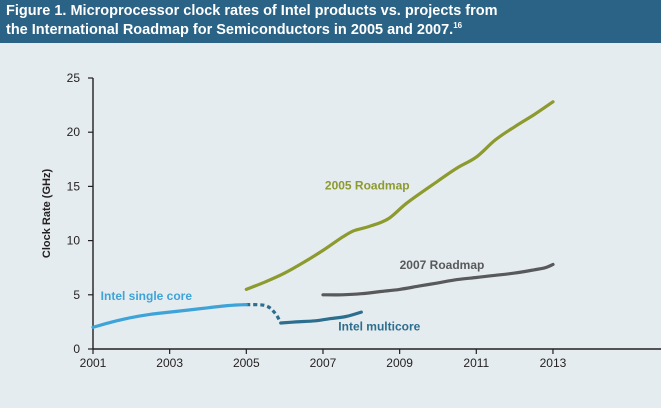 The width and height of the screenshot is (661, 408). Describe the element at coordinates (147, 296) in the screenshot. I see `annotation-intel-single-core: Intel single core` at that location.